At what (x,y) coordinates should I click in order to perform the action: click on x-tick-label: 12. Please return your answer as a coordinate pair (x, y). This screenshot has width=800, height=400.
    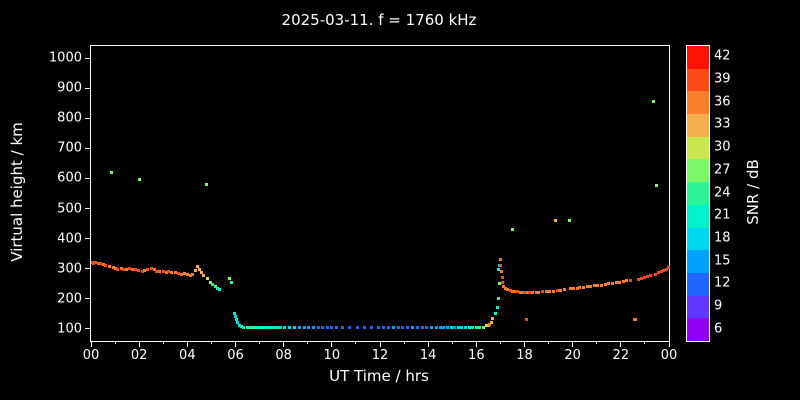
    Looking at the image, I should click on (380, 355).